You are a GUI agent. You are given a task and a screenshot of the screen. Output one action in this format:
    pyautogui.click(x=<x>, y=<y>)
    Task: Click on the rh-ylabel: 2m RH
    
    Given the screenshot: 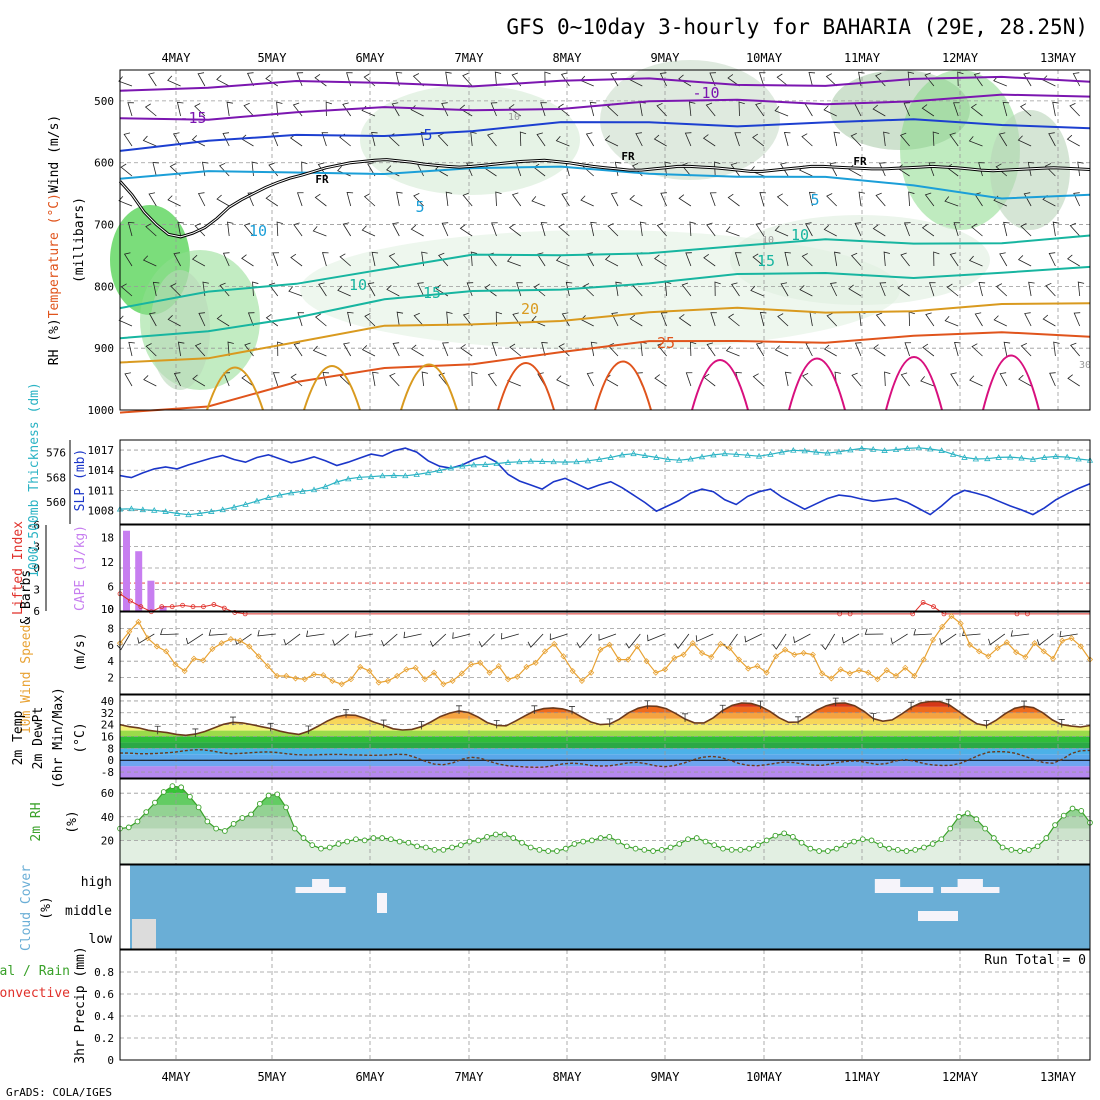 What is the action you would take?
    pyautogui.click(x=36, y=821)
    